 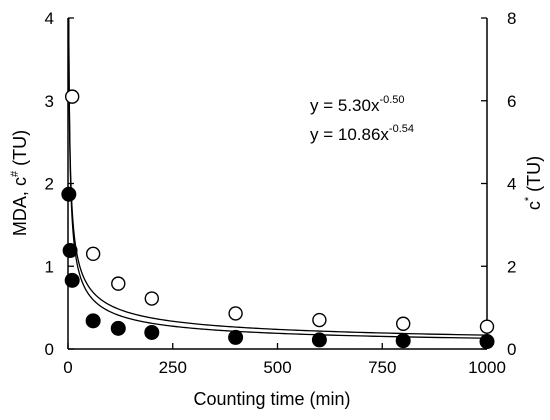 What do you see at coordinates (277, 367) in the screenshot?
I see `x-tick-label: 500` at bounding box center [277, 367].